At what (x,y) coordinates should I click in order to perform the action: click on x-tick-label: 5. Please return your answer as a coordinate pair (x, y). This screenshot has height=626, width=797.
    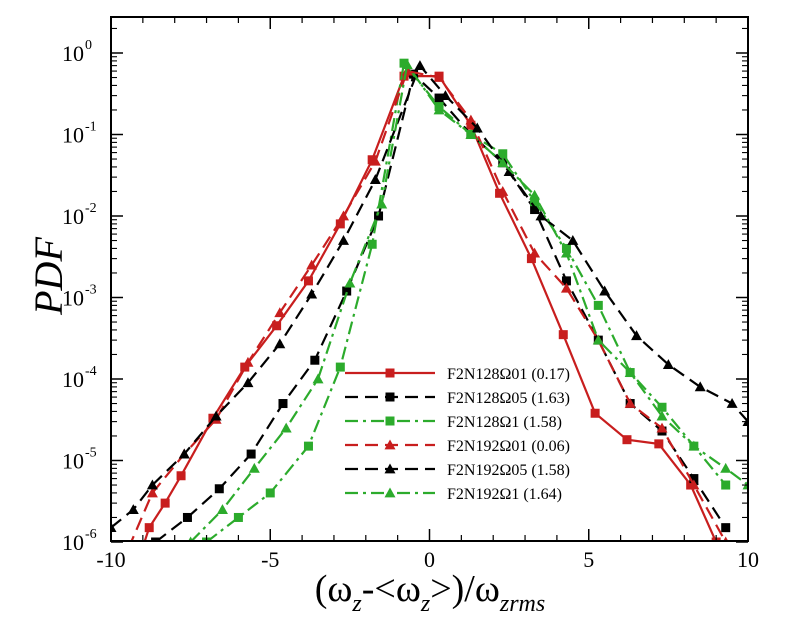
    Looking at the image, I should click on (588, 559).